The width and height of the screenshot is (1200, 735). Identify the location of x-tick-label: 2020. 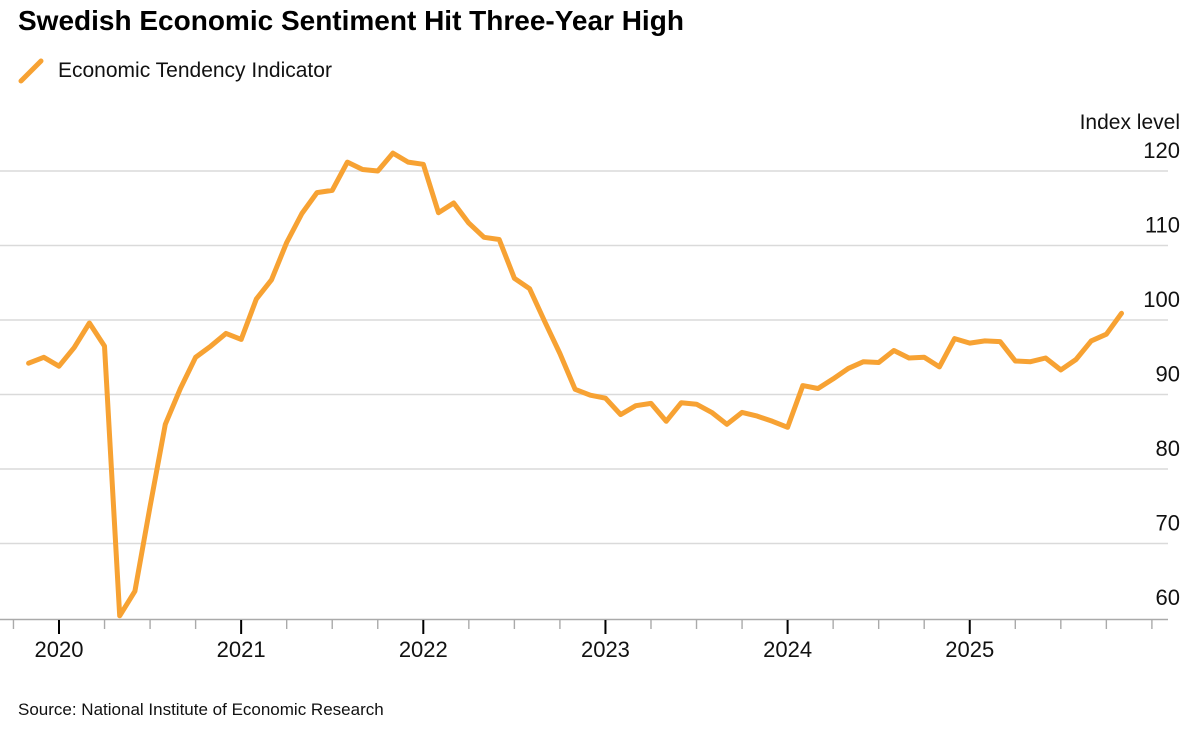
(59, 649).